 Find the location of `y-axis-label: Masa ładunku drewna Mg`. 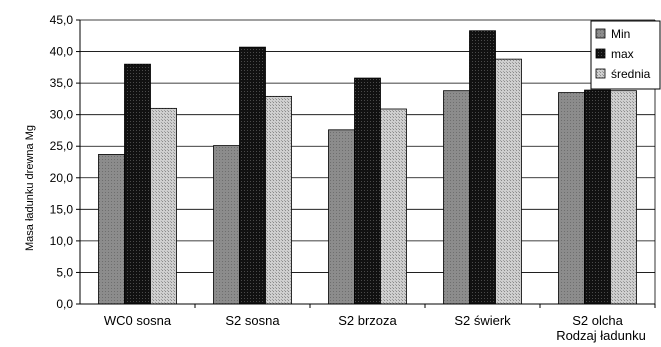

y-axis-label: Masa ładunku drewna Mg is located at coordinates (30, 188).